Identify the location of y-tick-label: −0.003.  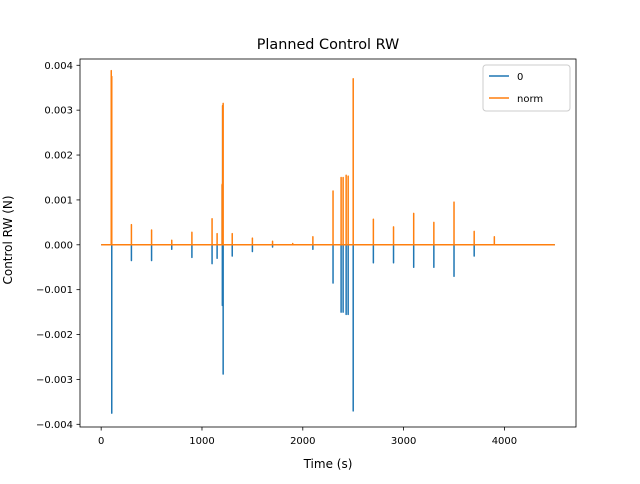
(54, 380).